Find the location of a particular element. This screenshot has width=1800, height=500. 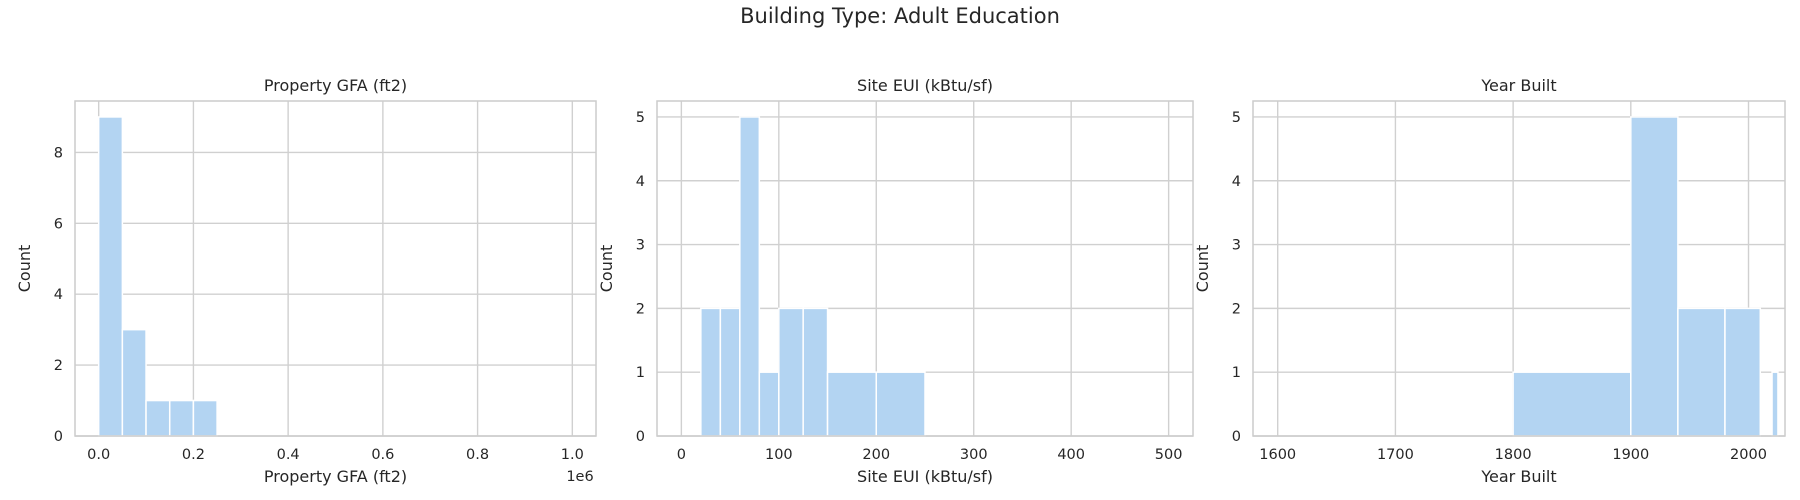

panel-2-x-tick-label: 300 is located at coordinates (974, 455).